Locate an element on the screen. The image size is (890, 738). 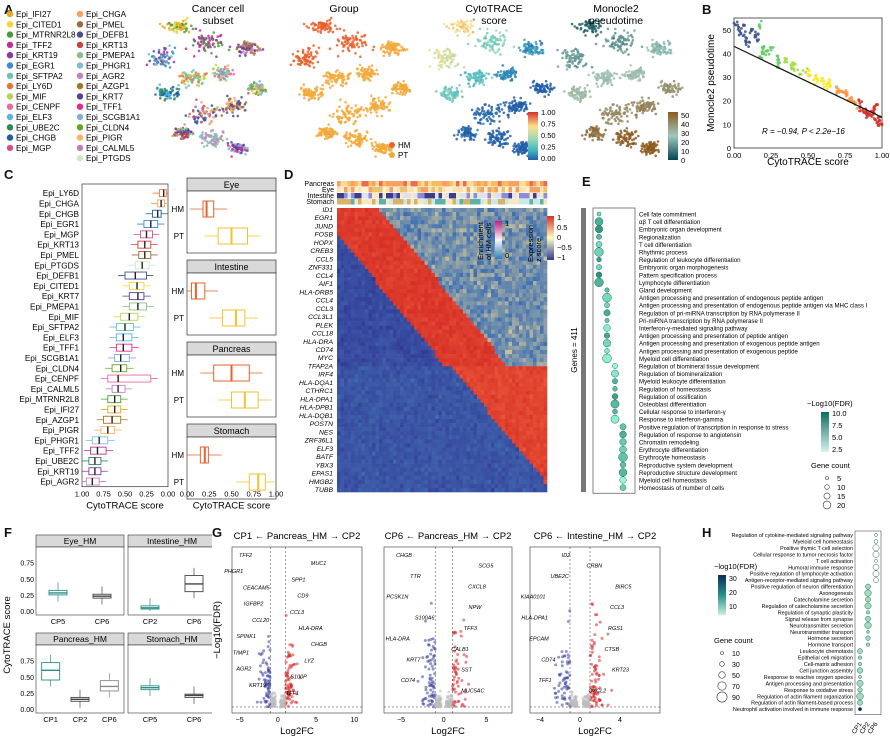
legend-label: Epi_KRT13 is located at coordinates (107, 45).